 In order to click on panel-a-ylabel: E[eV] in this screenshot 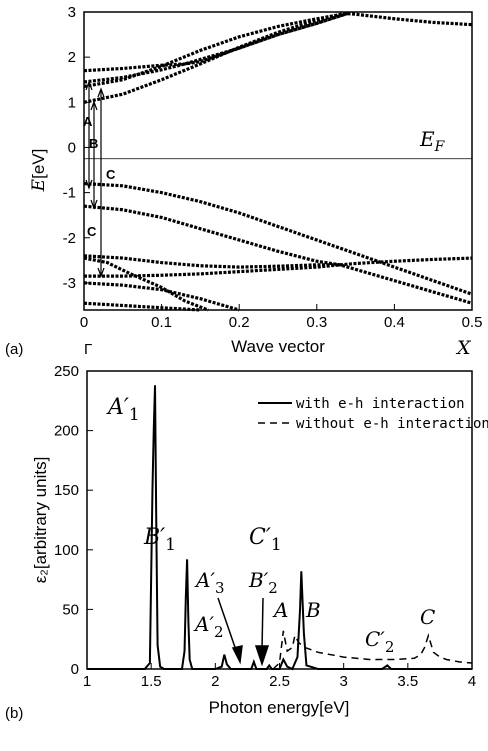, I will do `click(39, 171)`.